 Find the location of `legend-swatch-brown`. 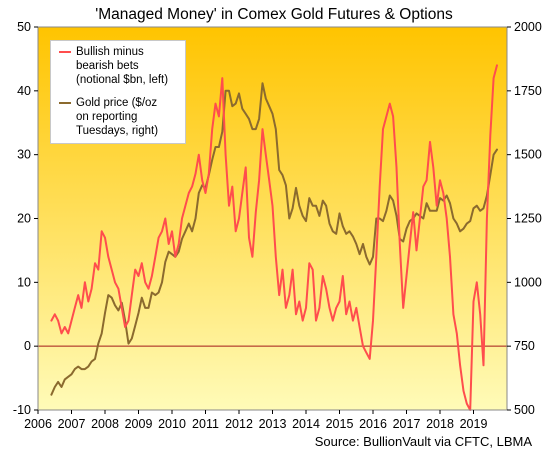

legend-swatch-brown is located at coordinates (65, 103).